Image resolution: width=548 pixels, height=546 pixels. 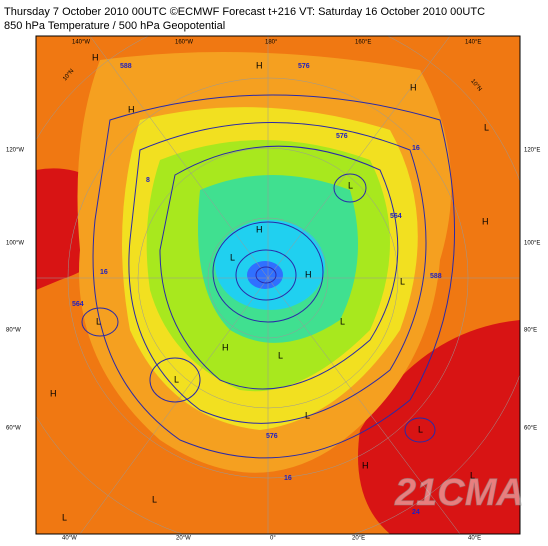 I want to click on edge-label: 20°W, so click(x=183, y=539).